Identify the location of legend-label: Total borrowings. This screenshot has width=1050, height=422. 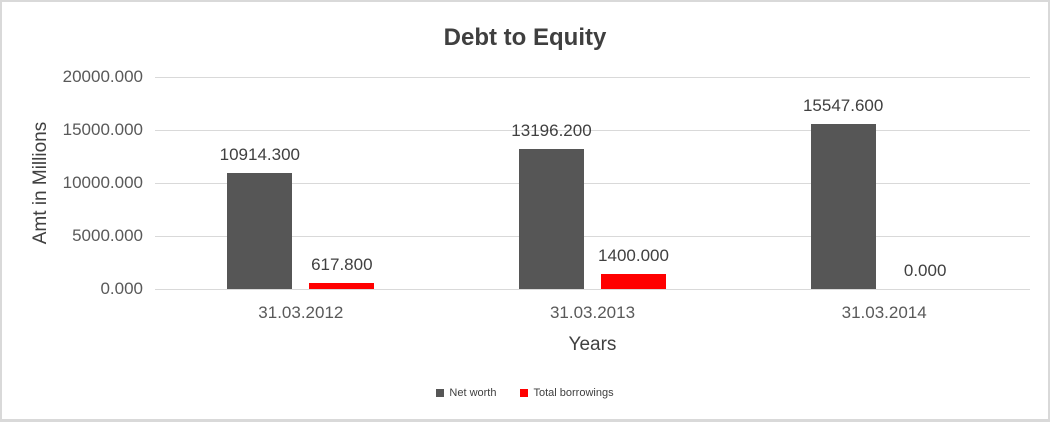
(573, 393).